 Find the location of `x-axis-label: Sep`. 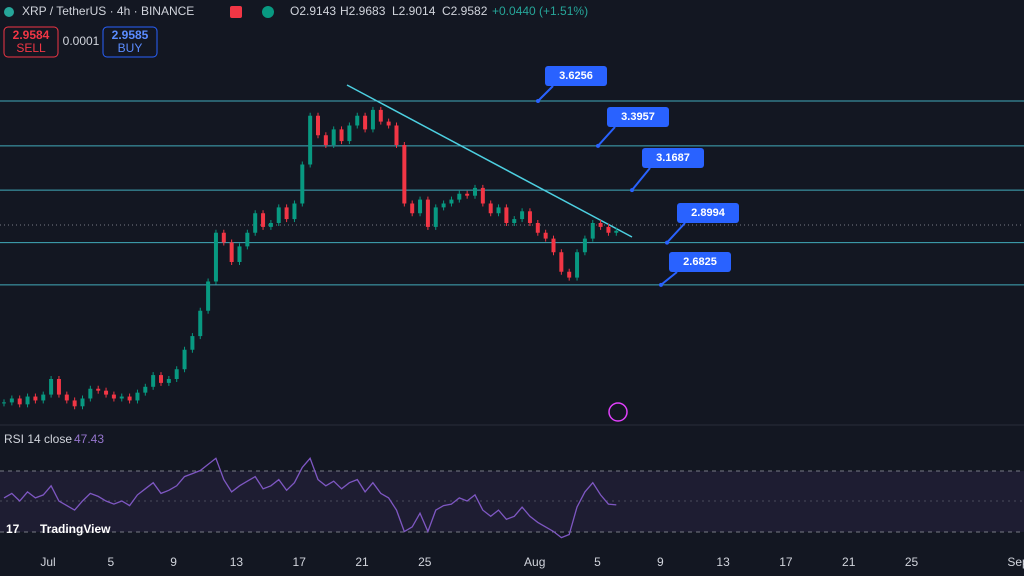

x-axis-label: Sep is located at coordinates (1015, 562).